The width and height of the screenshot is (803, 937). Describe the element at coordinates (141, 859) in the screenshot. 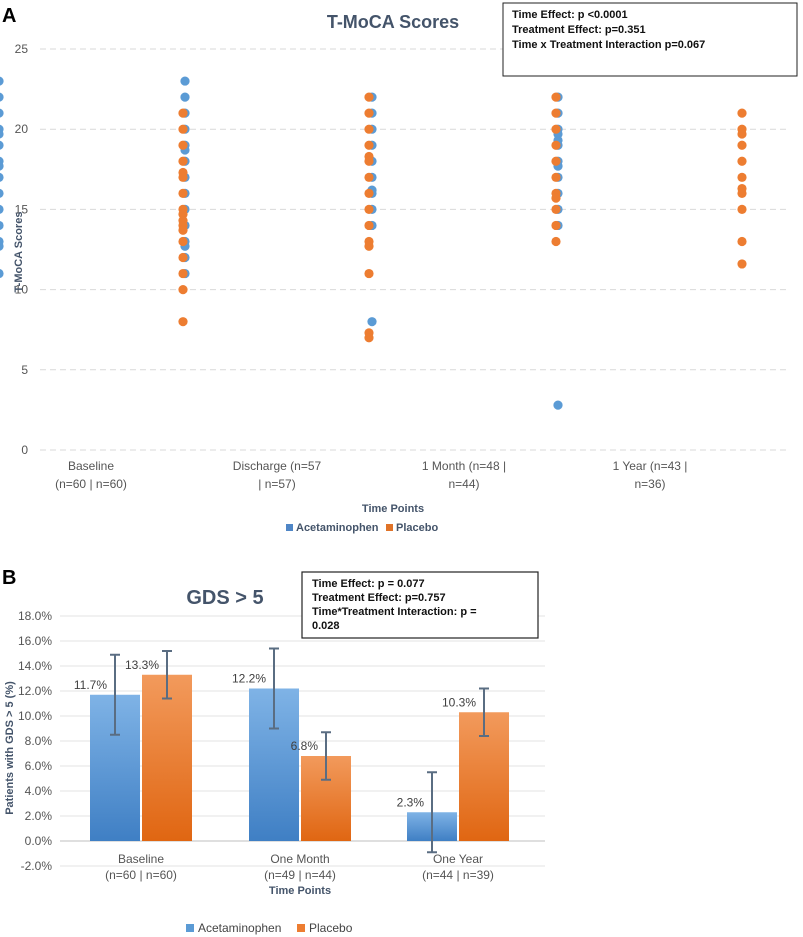

I see `chart-b-x-category-label: Baseline` at that location.